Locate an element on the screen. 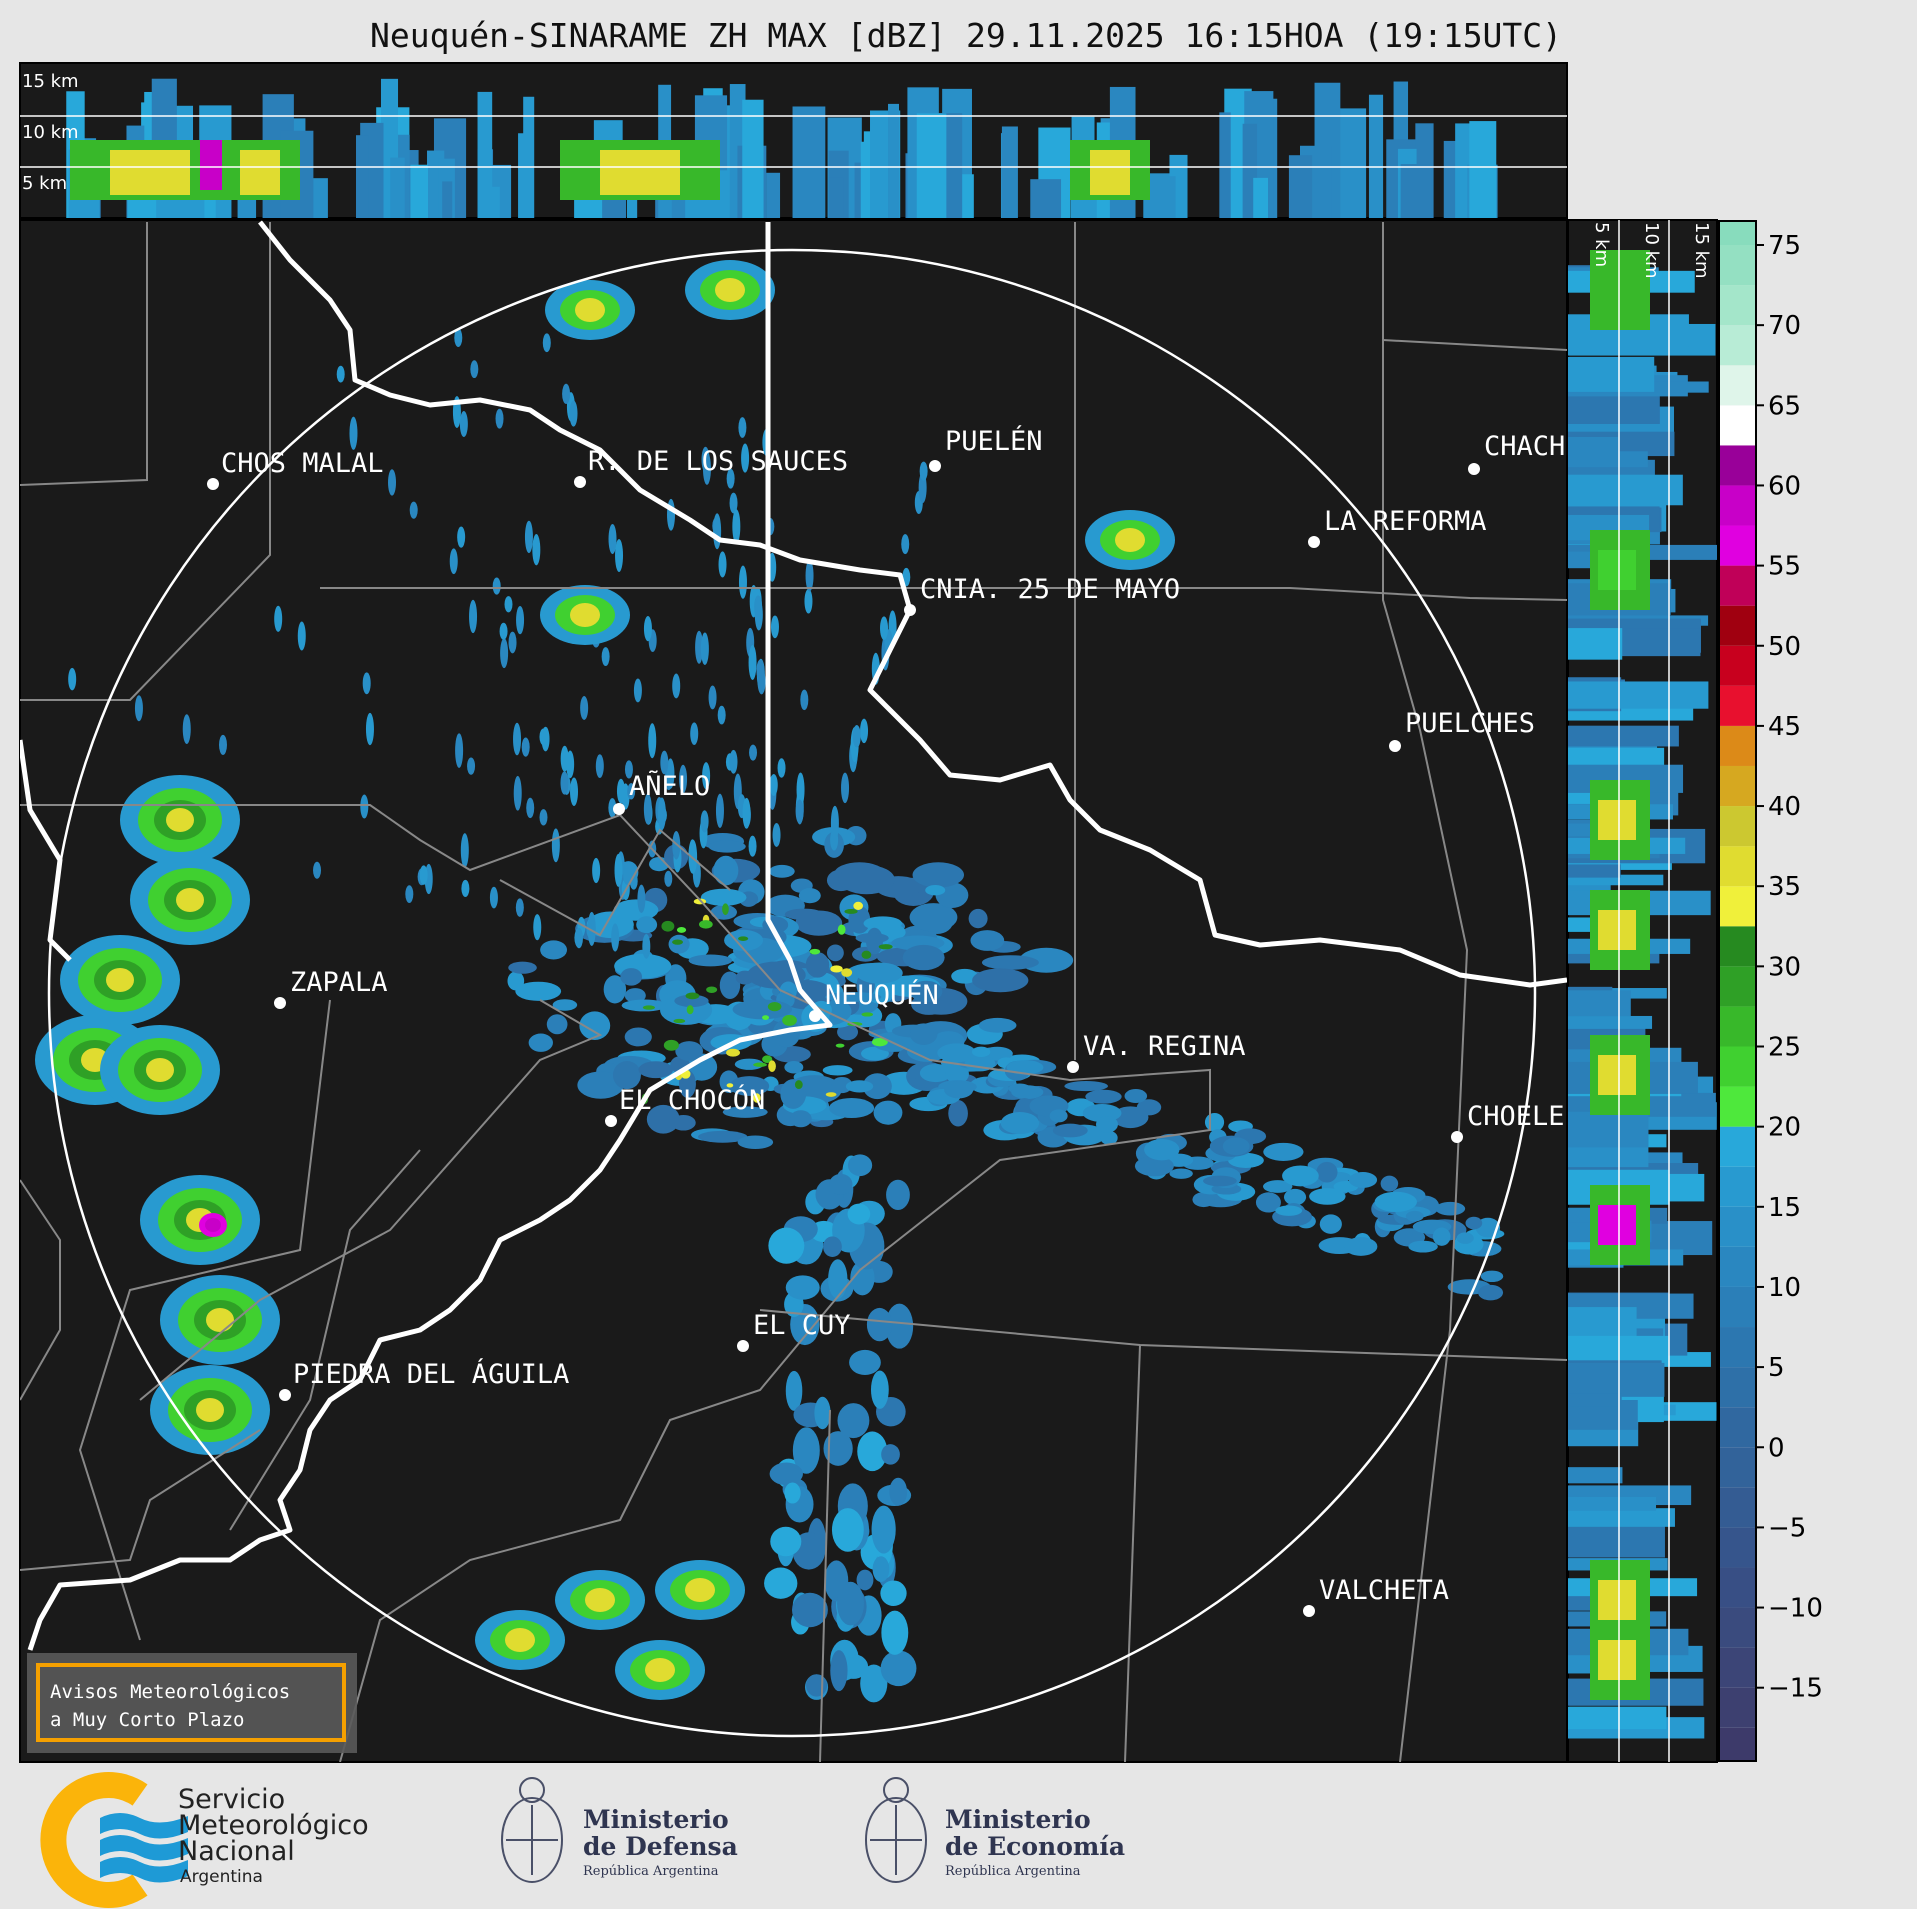 This screenshot has width=1917, height=1909. city-marker: PIEDRA DEL ÁGUILA is located at coordinates (424, 1379).